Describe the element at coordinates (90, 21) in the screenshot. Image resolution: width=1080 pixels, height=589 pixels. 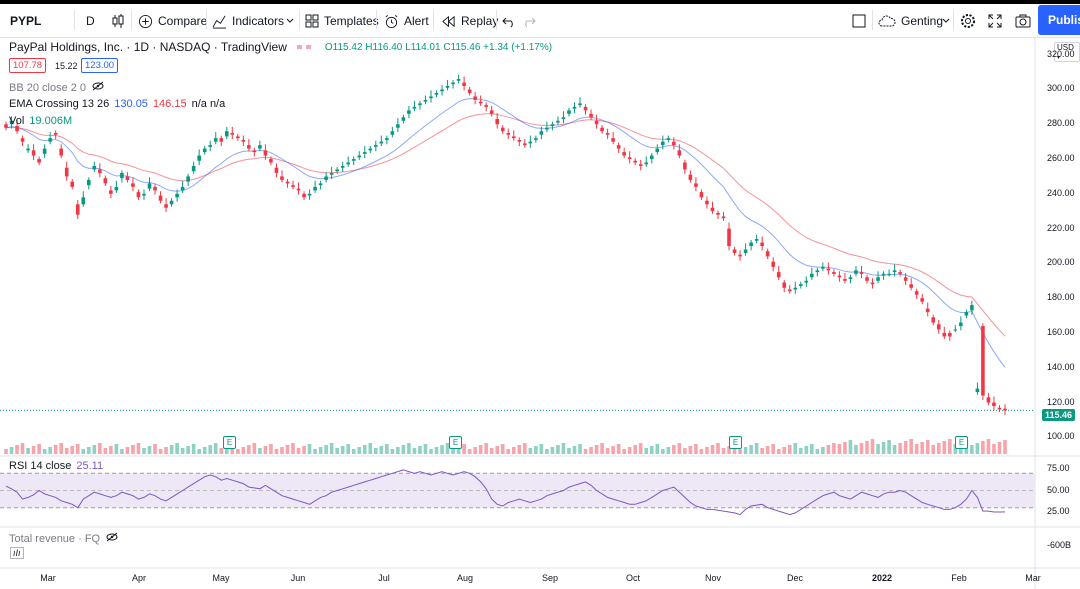
I see `interval-button: D` at that location.